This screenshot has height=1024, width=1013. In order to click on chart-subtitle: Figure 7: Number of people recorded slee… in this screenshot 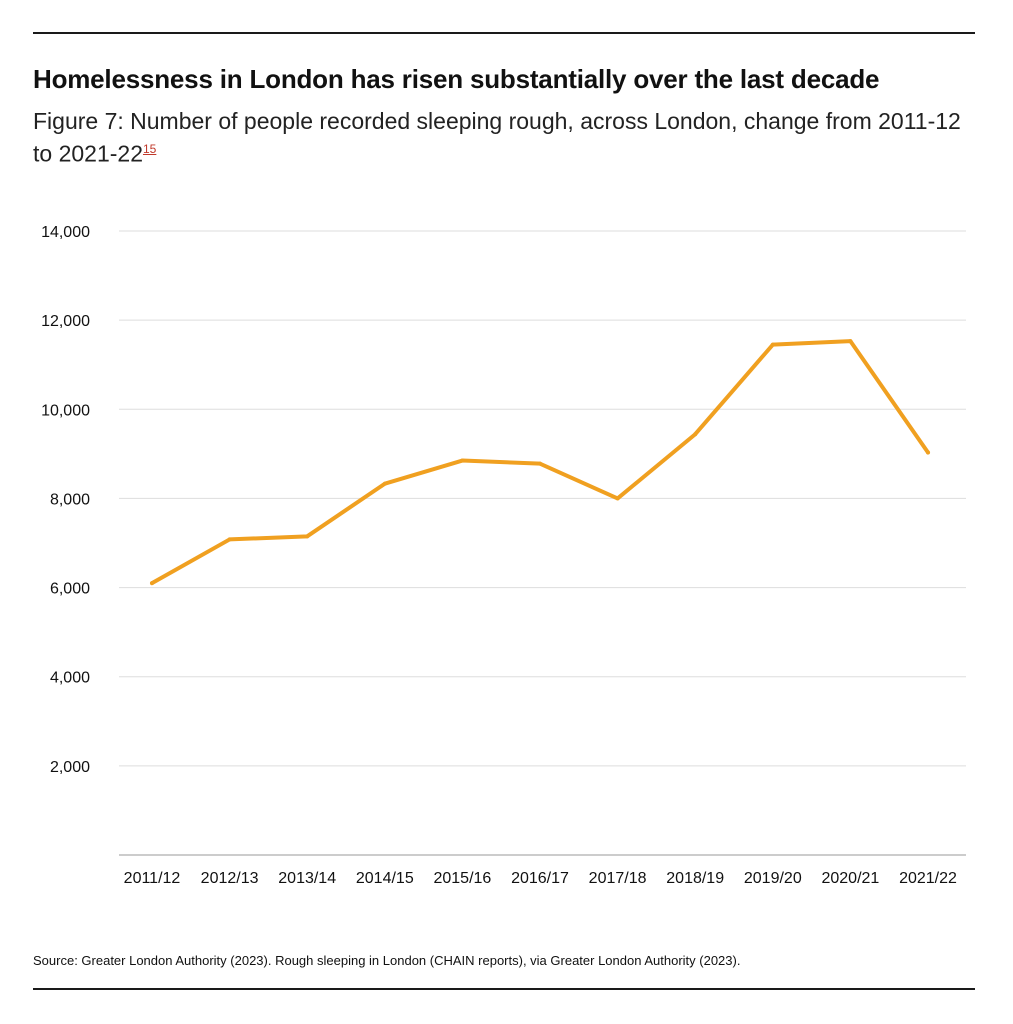, I will do `click(508, 137)`.